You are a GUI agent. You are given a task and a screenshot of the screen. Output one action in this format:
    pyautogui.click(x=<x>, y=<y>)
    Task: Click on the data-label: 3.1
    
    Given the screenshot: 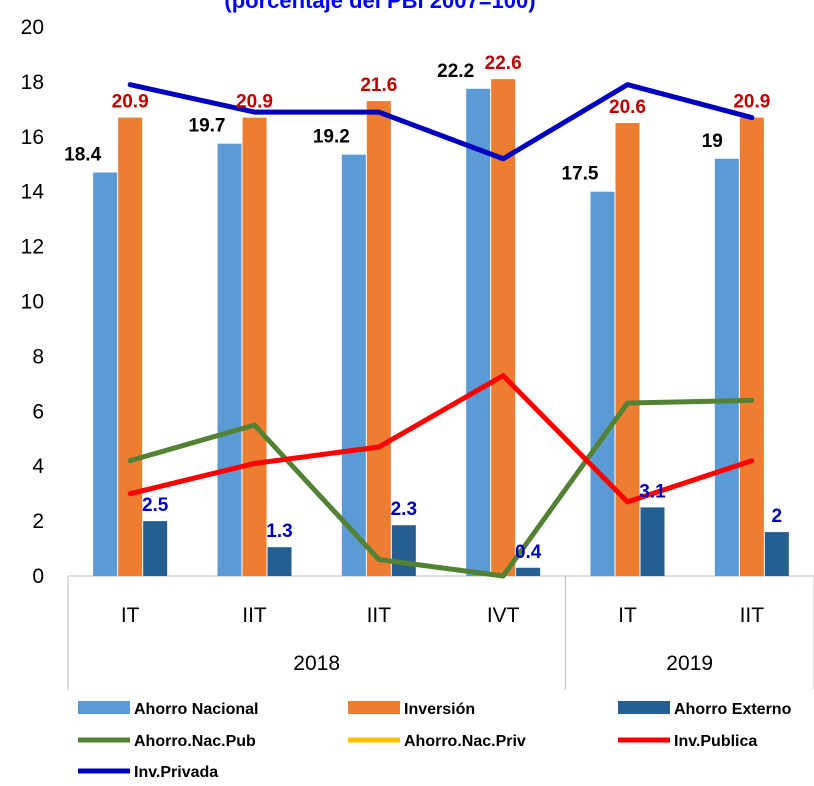 What is the action you would take?
    pyautogui.click(x=652, y=491)
    